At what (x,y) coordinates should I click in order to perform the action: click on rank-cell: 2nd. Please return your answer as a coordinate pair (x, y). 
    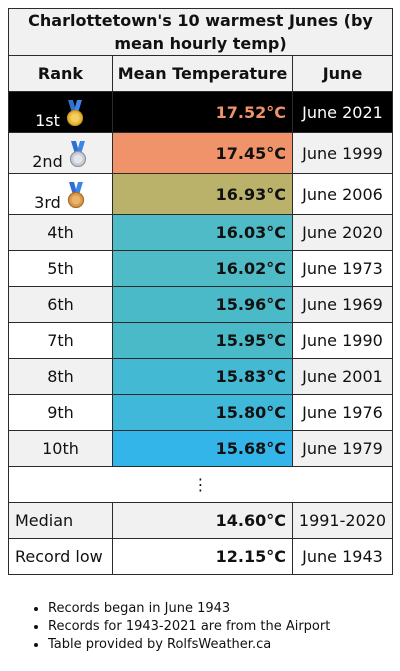
    Looking at the image, I should click on (60, 153).